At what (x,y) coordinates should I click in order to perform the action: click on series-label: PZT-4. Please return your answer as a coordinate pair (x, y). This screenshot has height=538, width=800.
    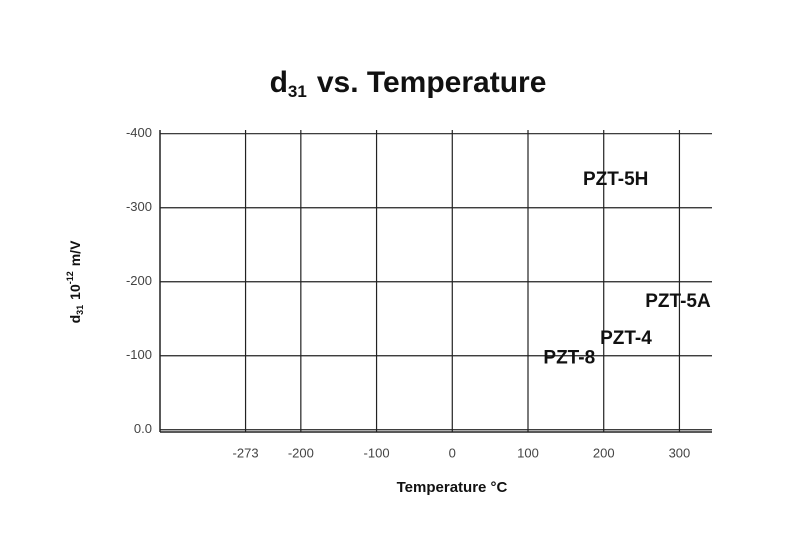
    Looking at the image, I should click on (626, 338).